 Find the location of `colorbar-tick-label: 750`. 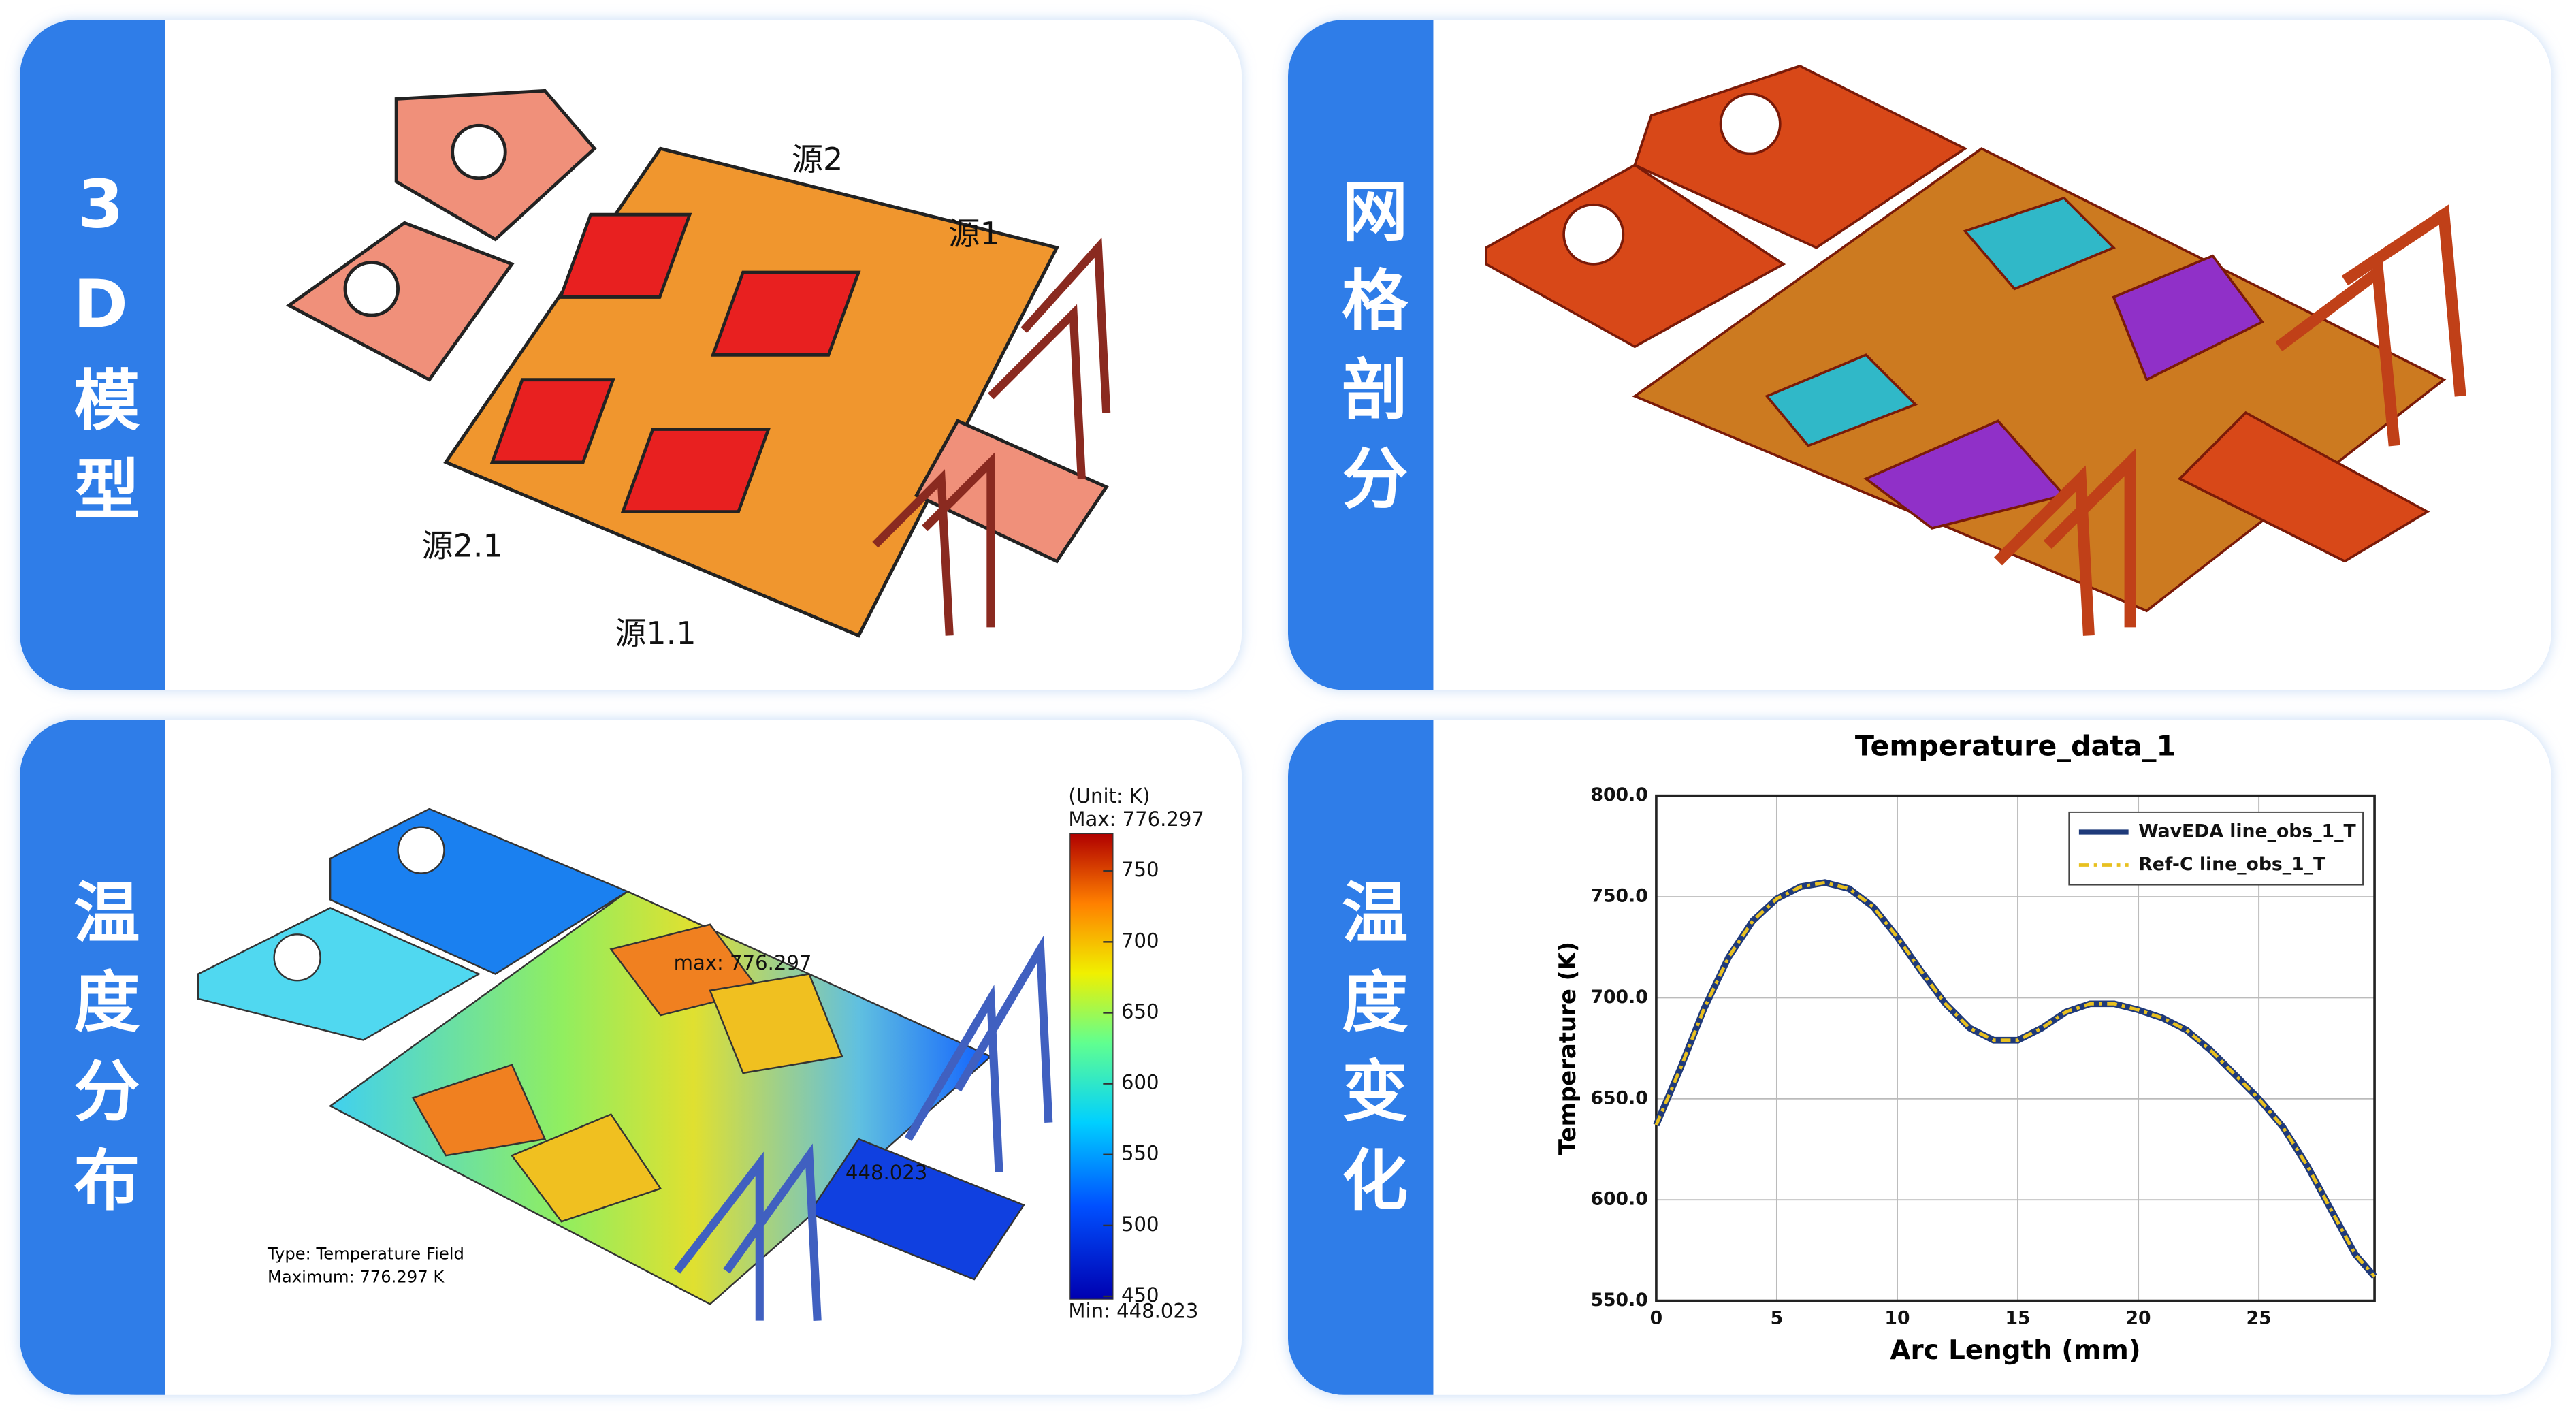

colorbar-tick-label: 750 is located at coordinates (1140, 869).